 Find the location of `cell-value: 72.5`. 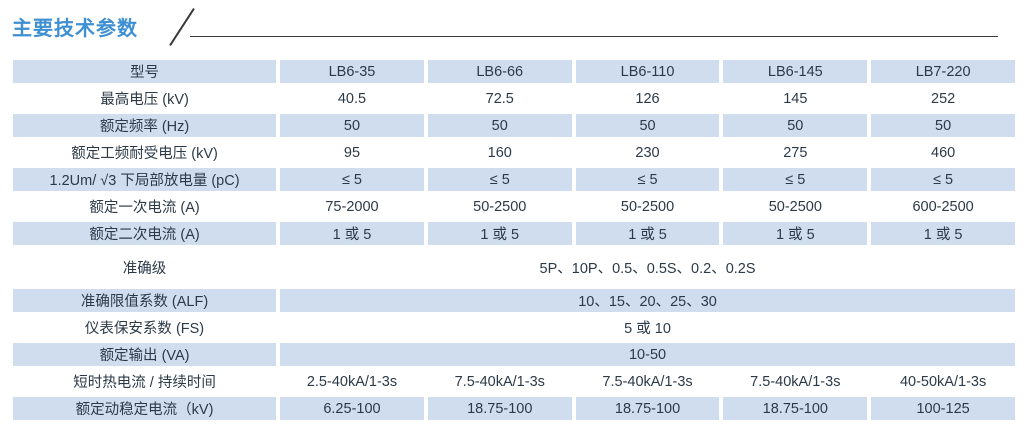

cell-value: 72.5 is located at coordinates (499, 98).